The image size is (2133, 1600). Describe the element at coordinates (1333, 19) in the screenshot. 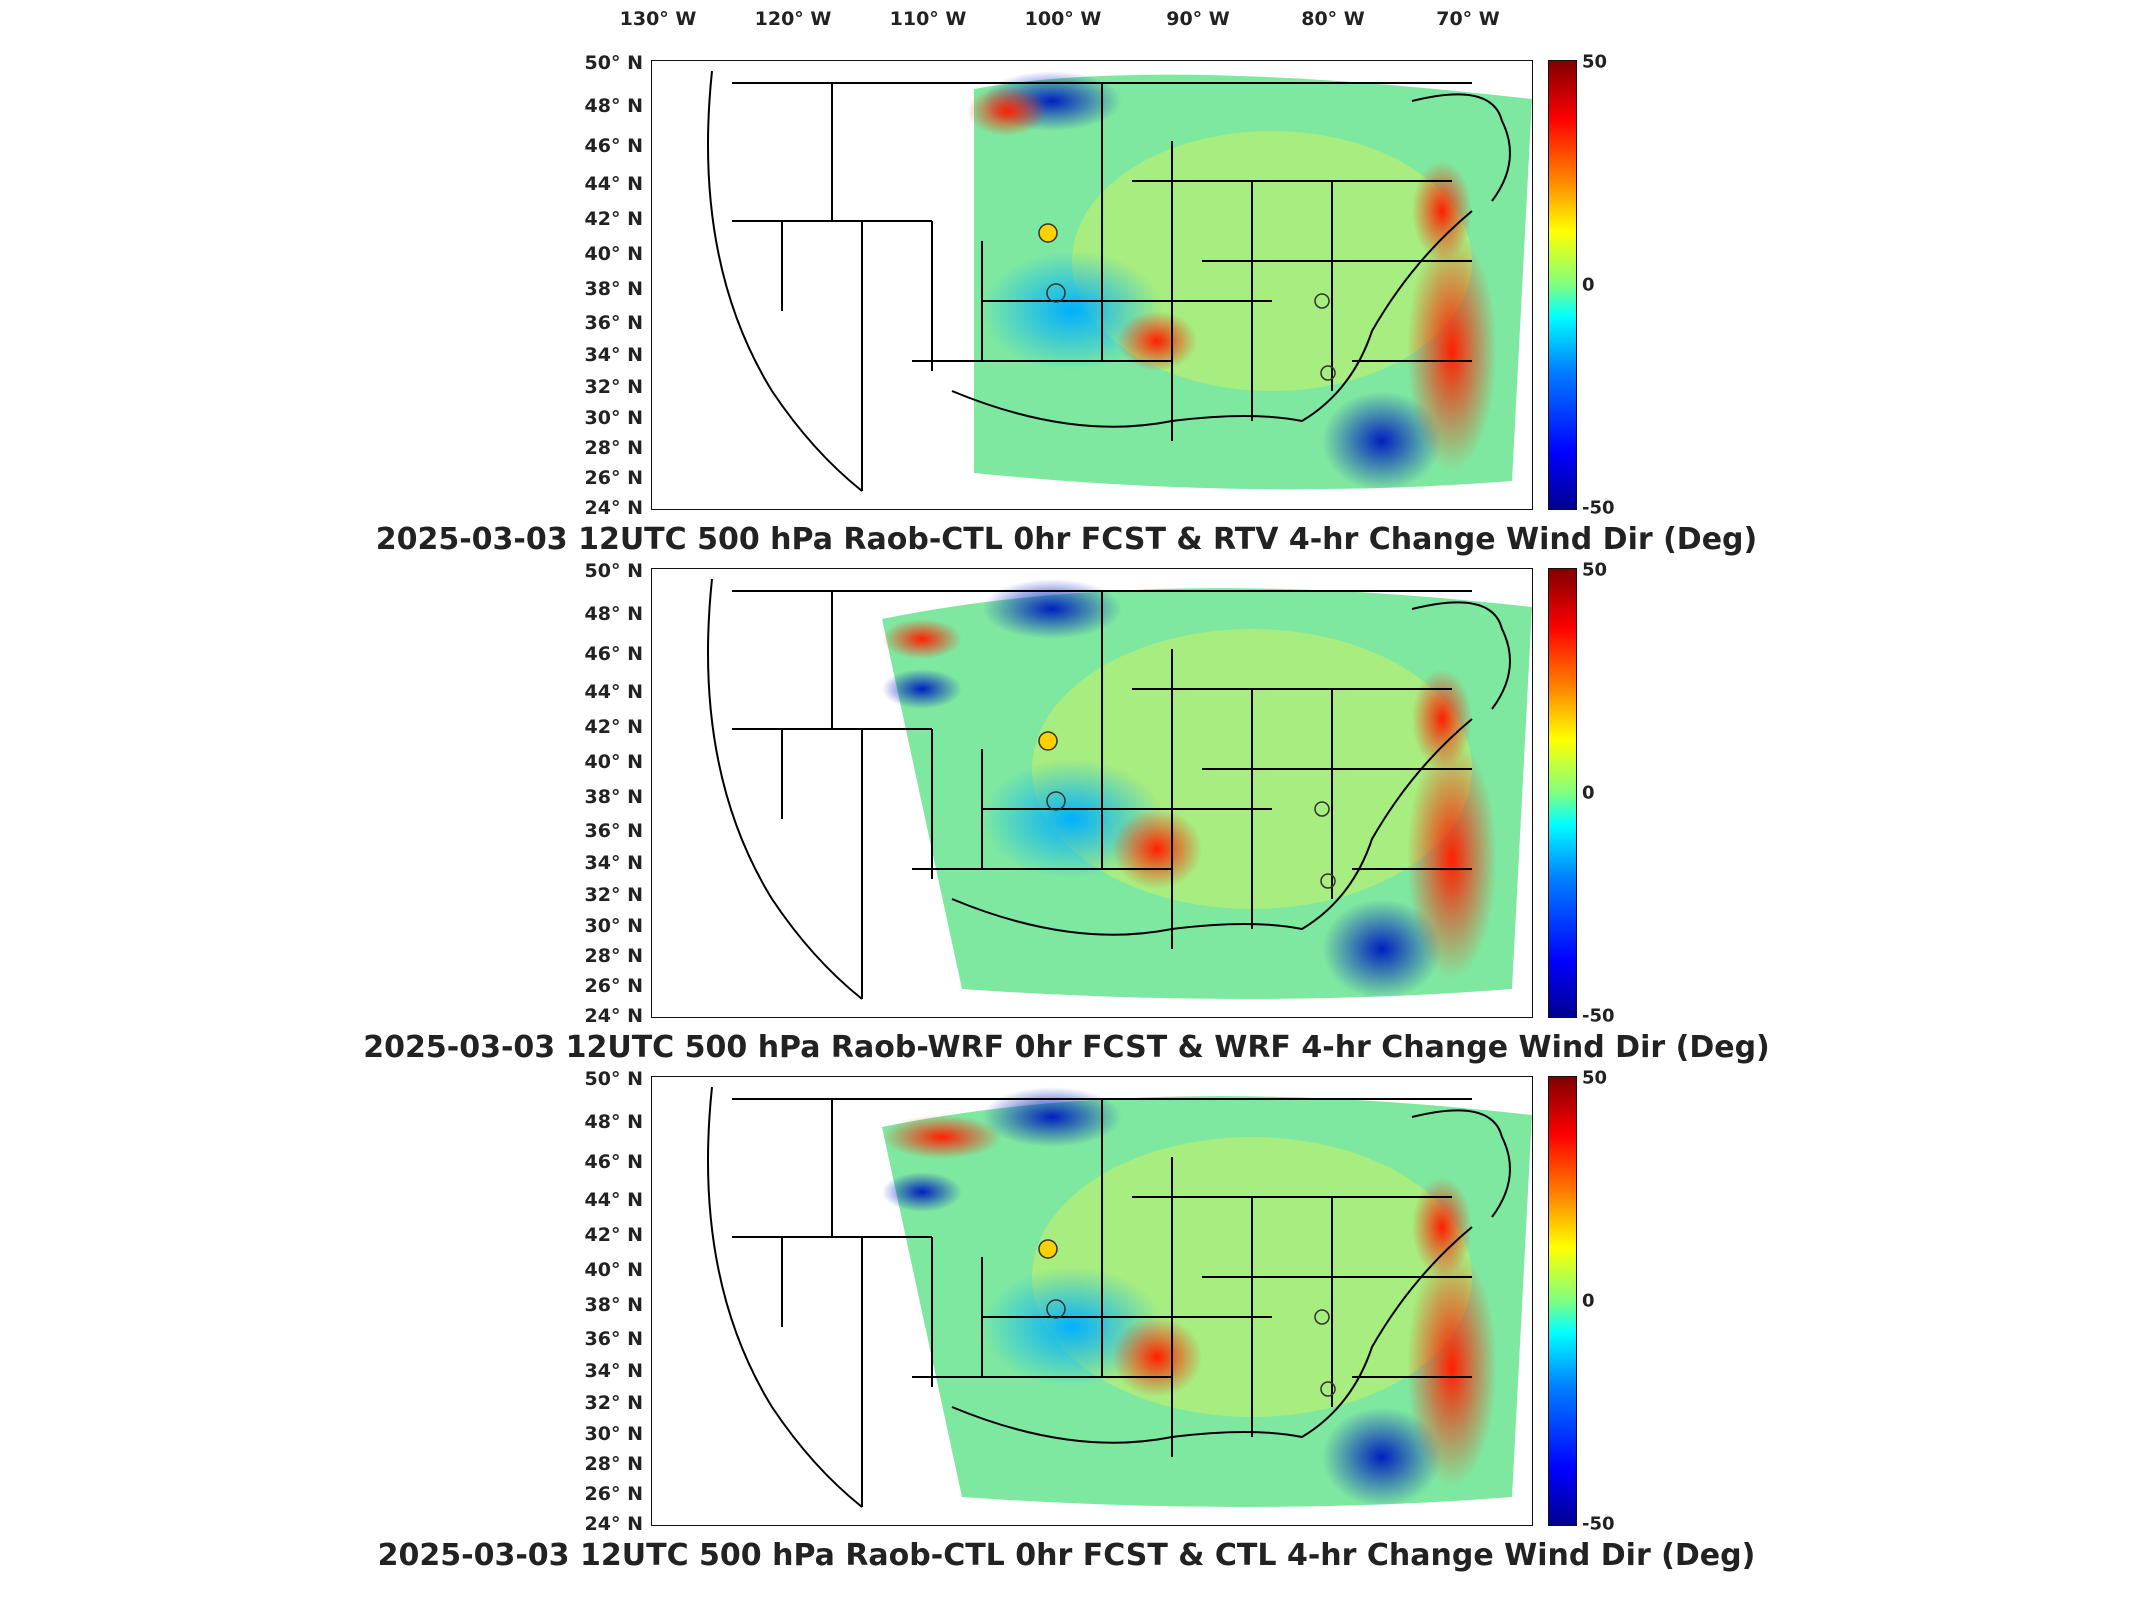

I see `lon-label: 80° W` at that location.